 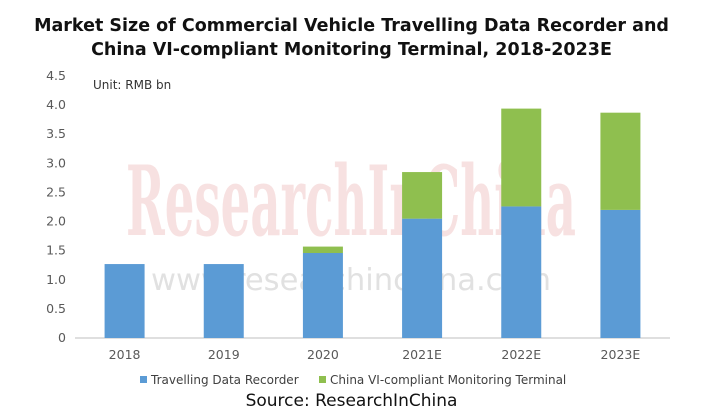 I want to click on bar-terminal-2023E, so click(x=620, y=161).